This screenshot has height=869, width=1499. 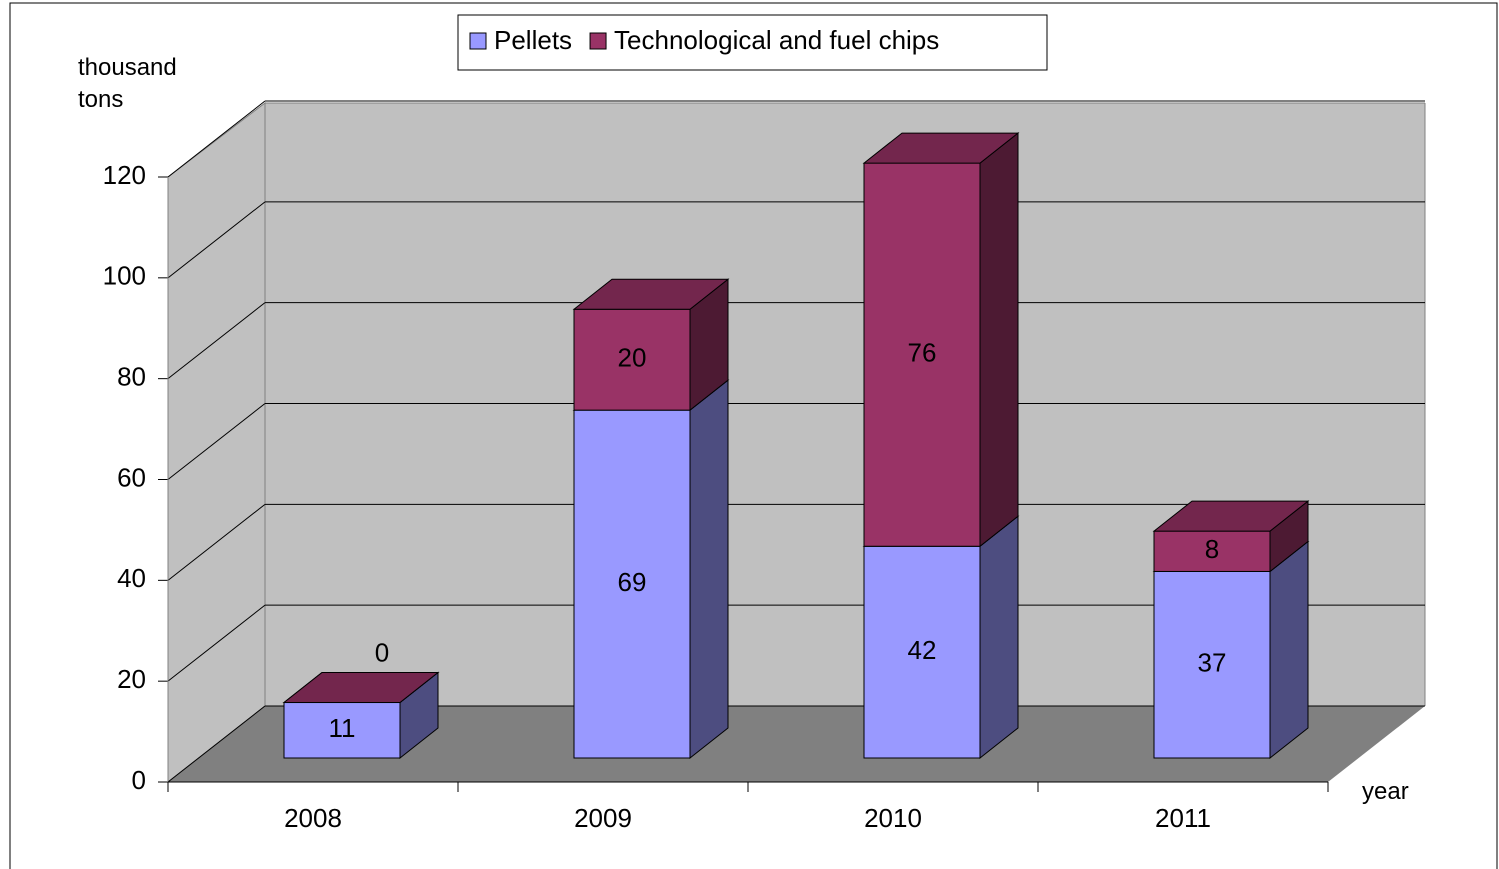 What do you see at coordinates (124, 276) in the screenshot?
I see `y-tick-label: 100` at bounding box center [124, 276].